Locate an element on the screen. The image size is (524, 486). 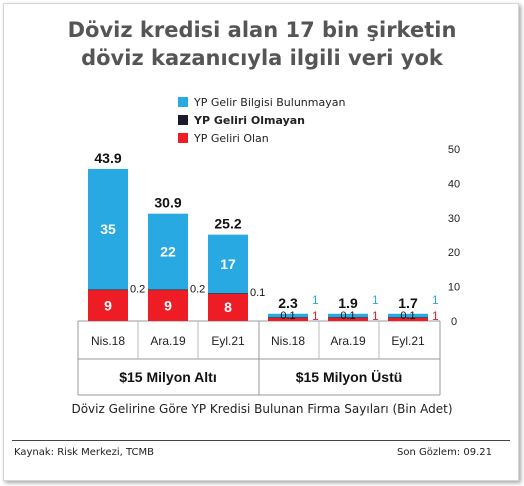
no-income-value-label-5: 0.1 is located at coordinates (407, 316).